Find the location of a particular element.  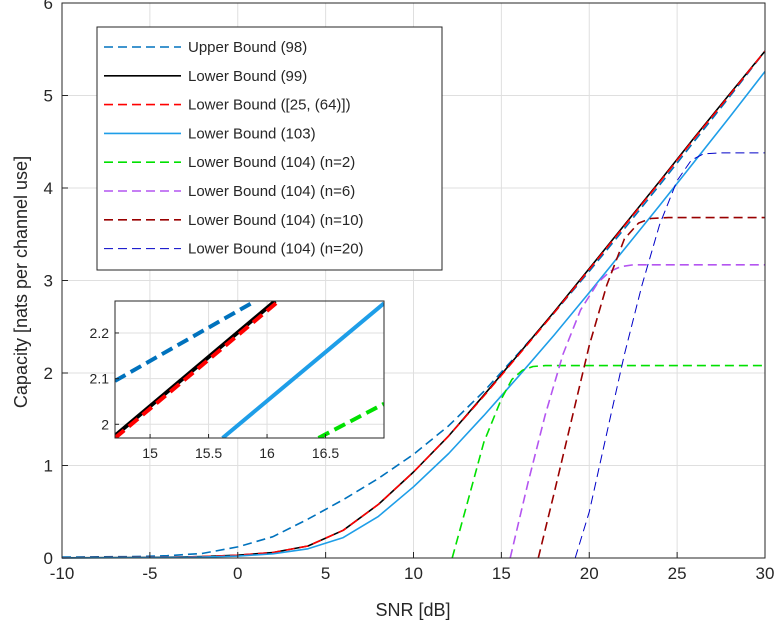

legend-entry-label: Lower Bound (104) (n=20) is located at coordinates (276, 249).